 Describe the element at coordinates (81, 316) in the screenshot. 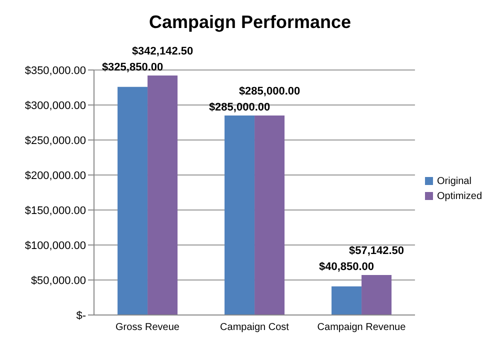

I see `y-tick-label: $-` at that location.